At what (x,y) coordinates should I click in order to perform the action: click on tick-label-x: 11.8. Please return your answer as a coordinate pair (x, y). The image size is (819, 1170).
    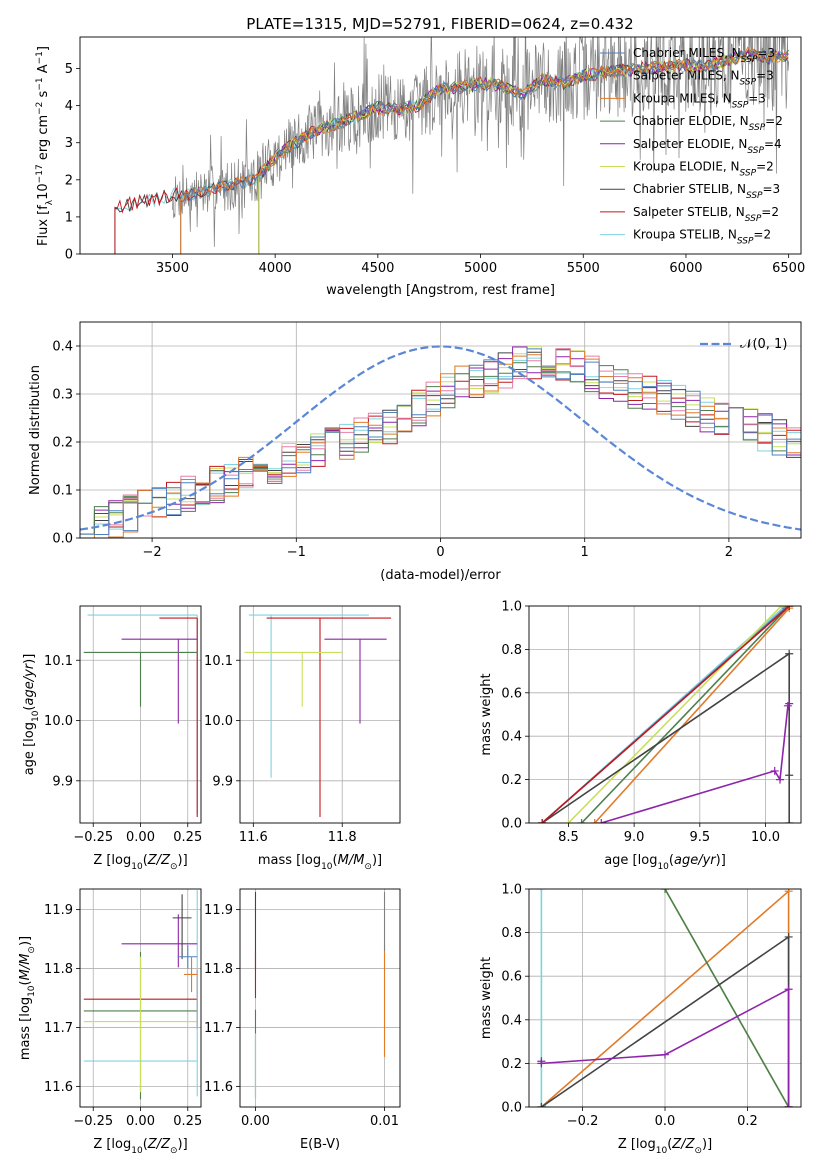
    Looking at the image, I should click on (342, 837).